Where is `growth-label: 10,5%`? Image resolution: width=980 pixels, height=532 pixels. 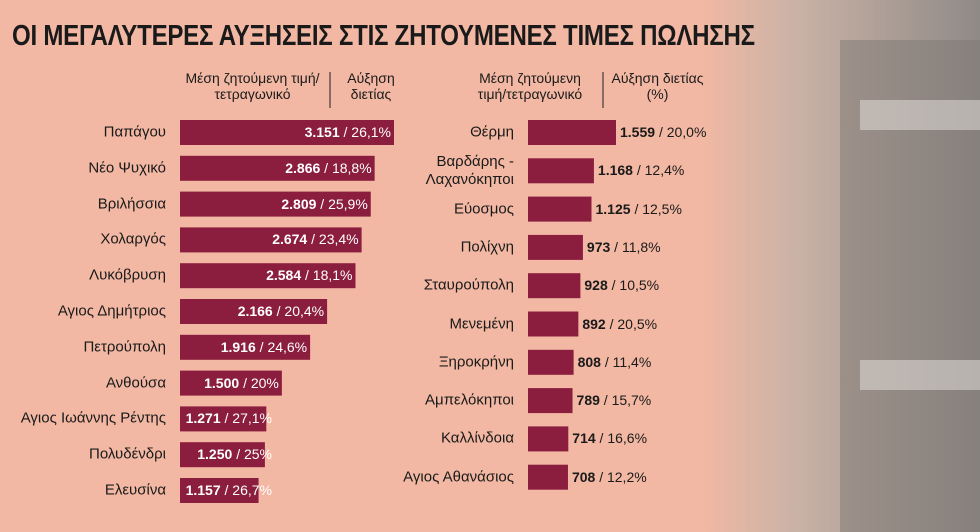
growth-label: 10,5% is located at coordinates (639, 285).